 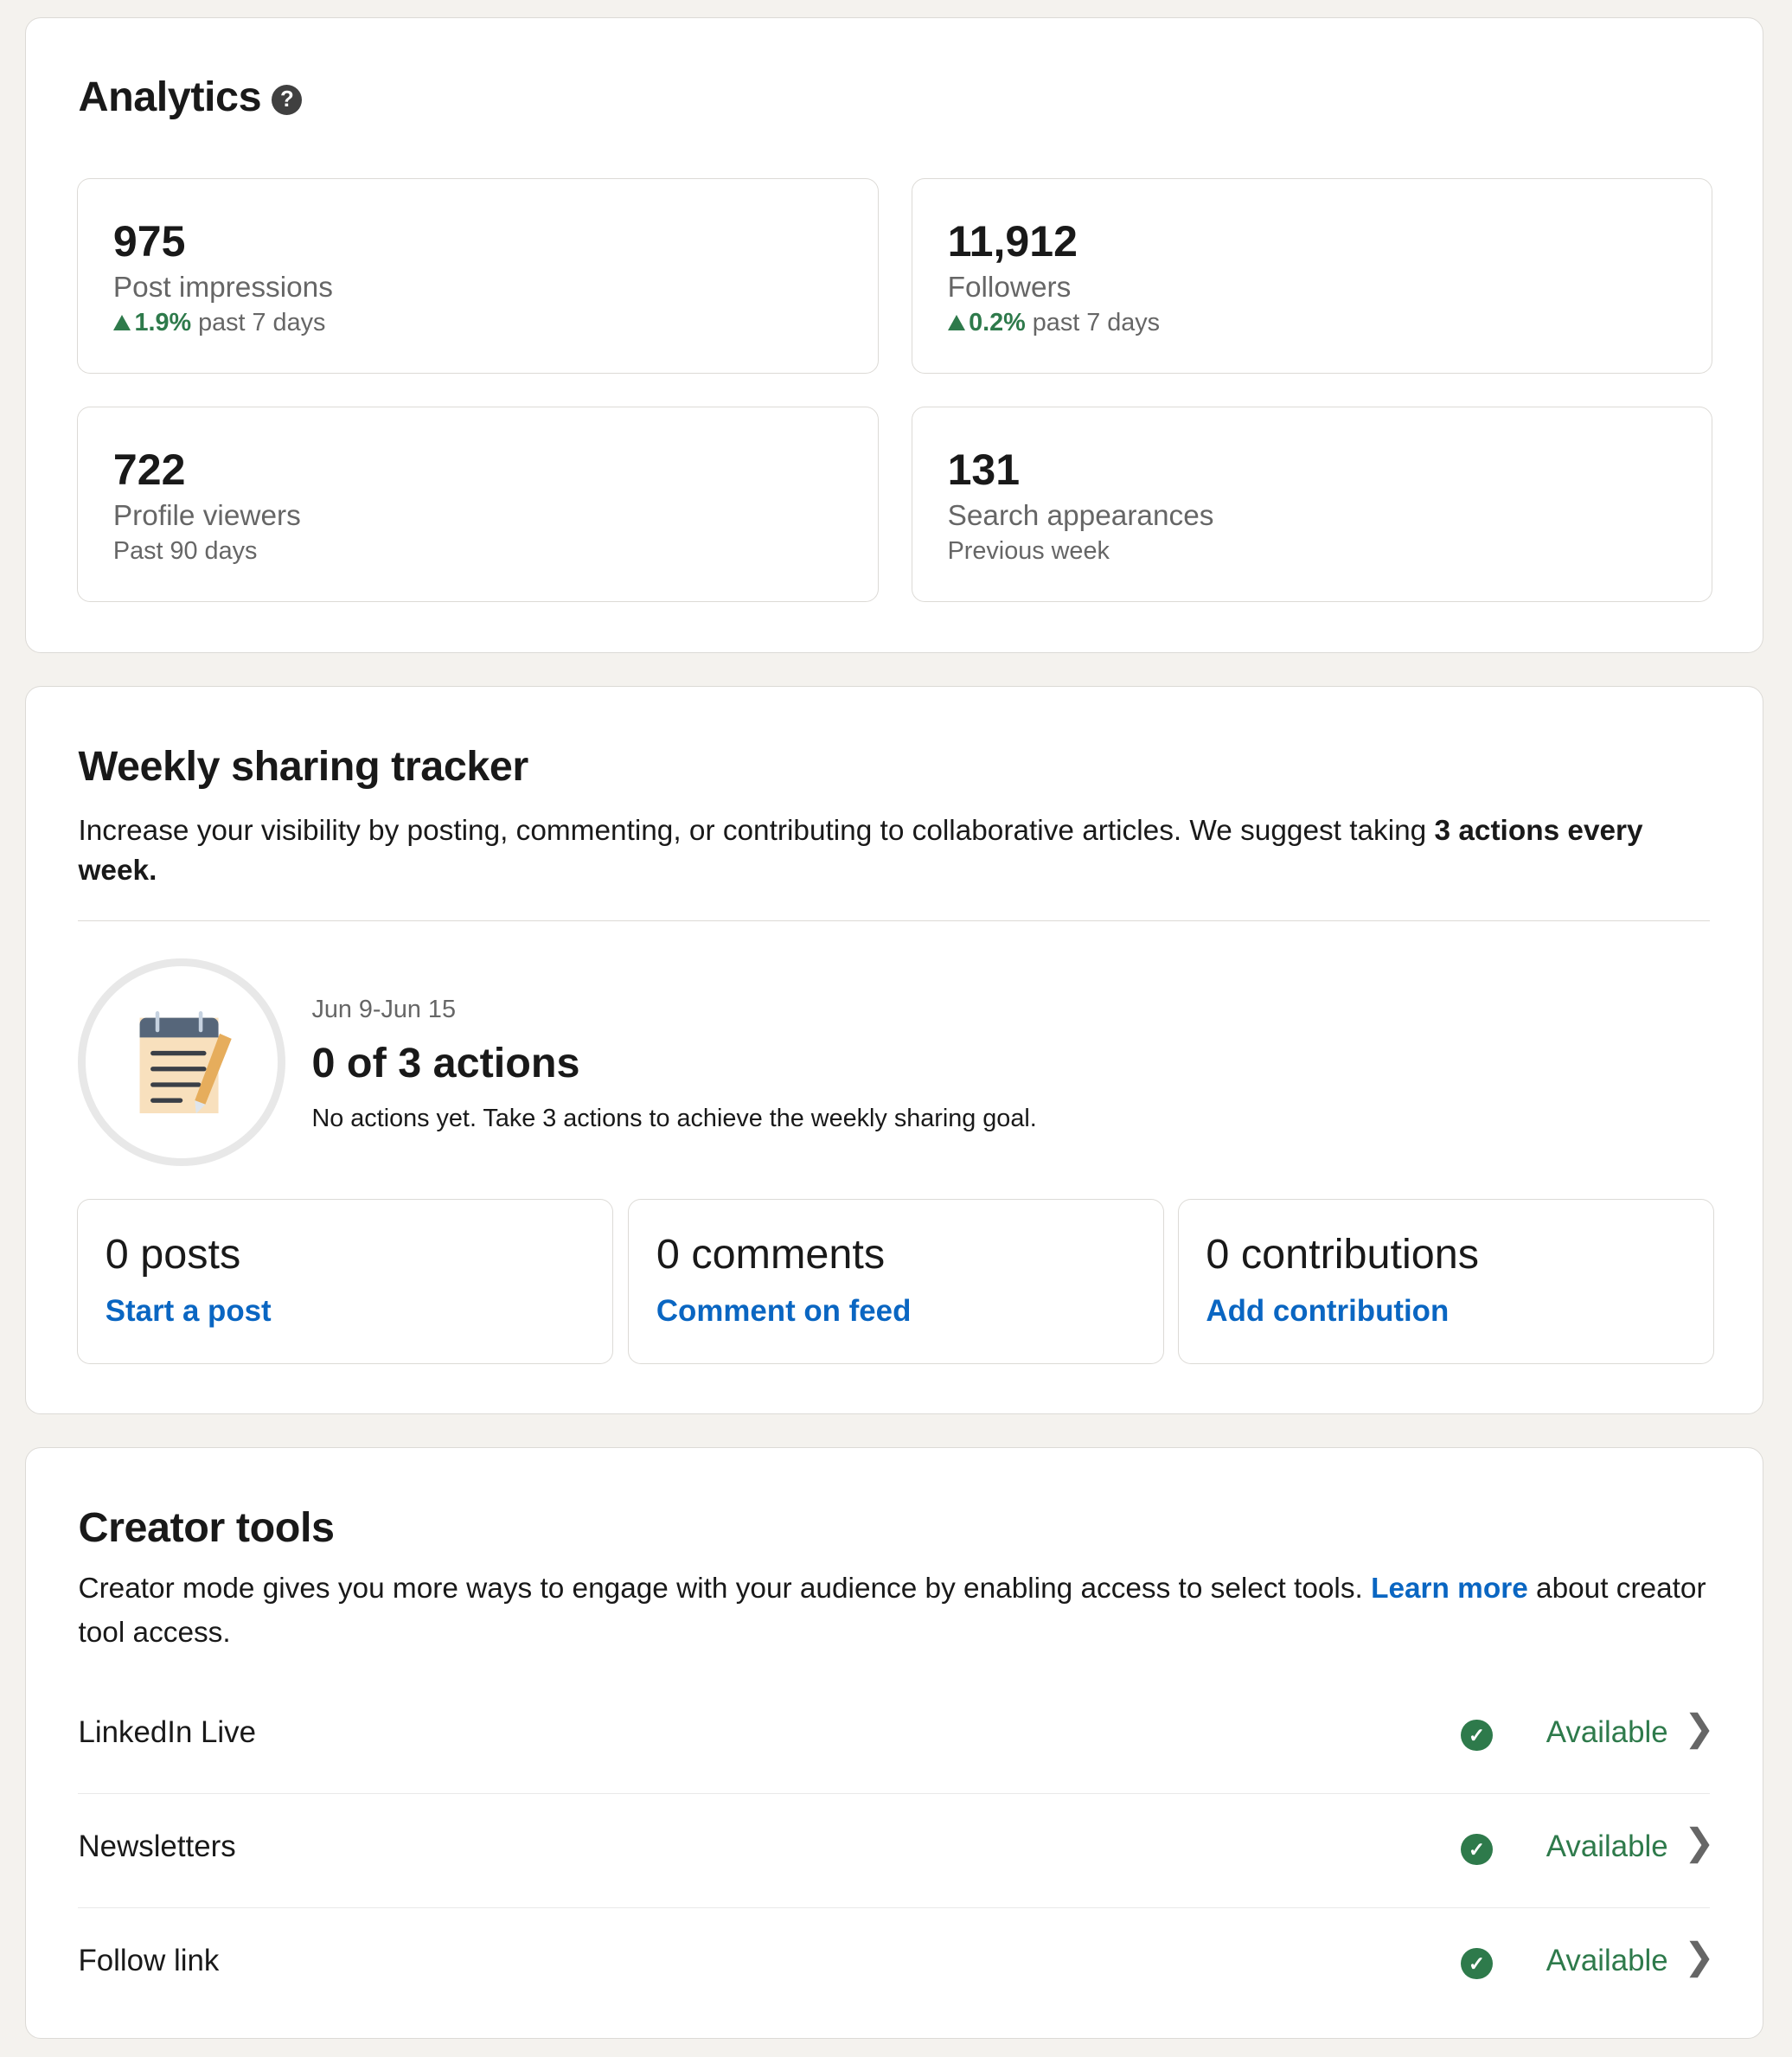 I want to click on stat-label: Followers, so click(x=1009, y=287).